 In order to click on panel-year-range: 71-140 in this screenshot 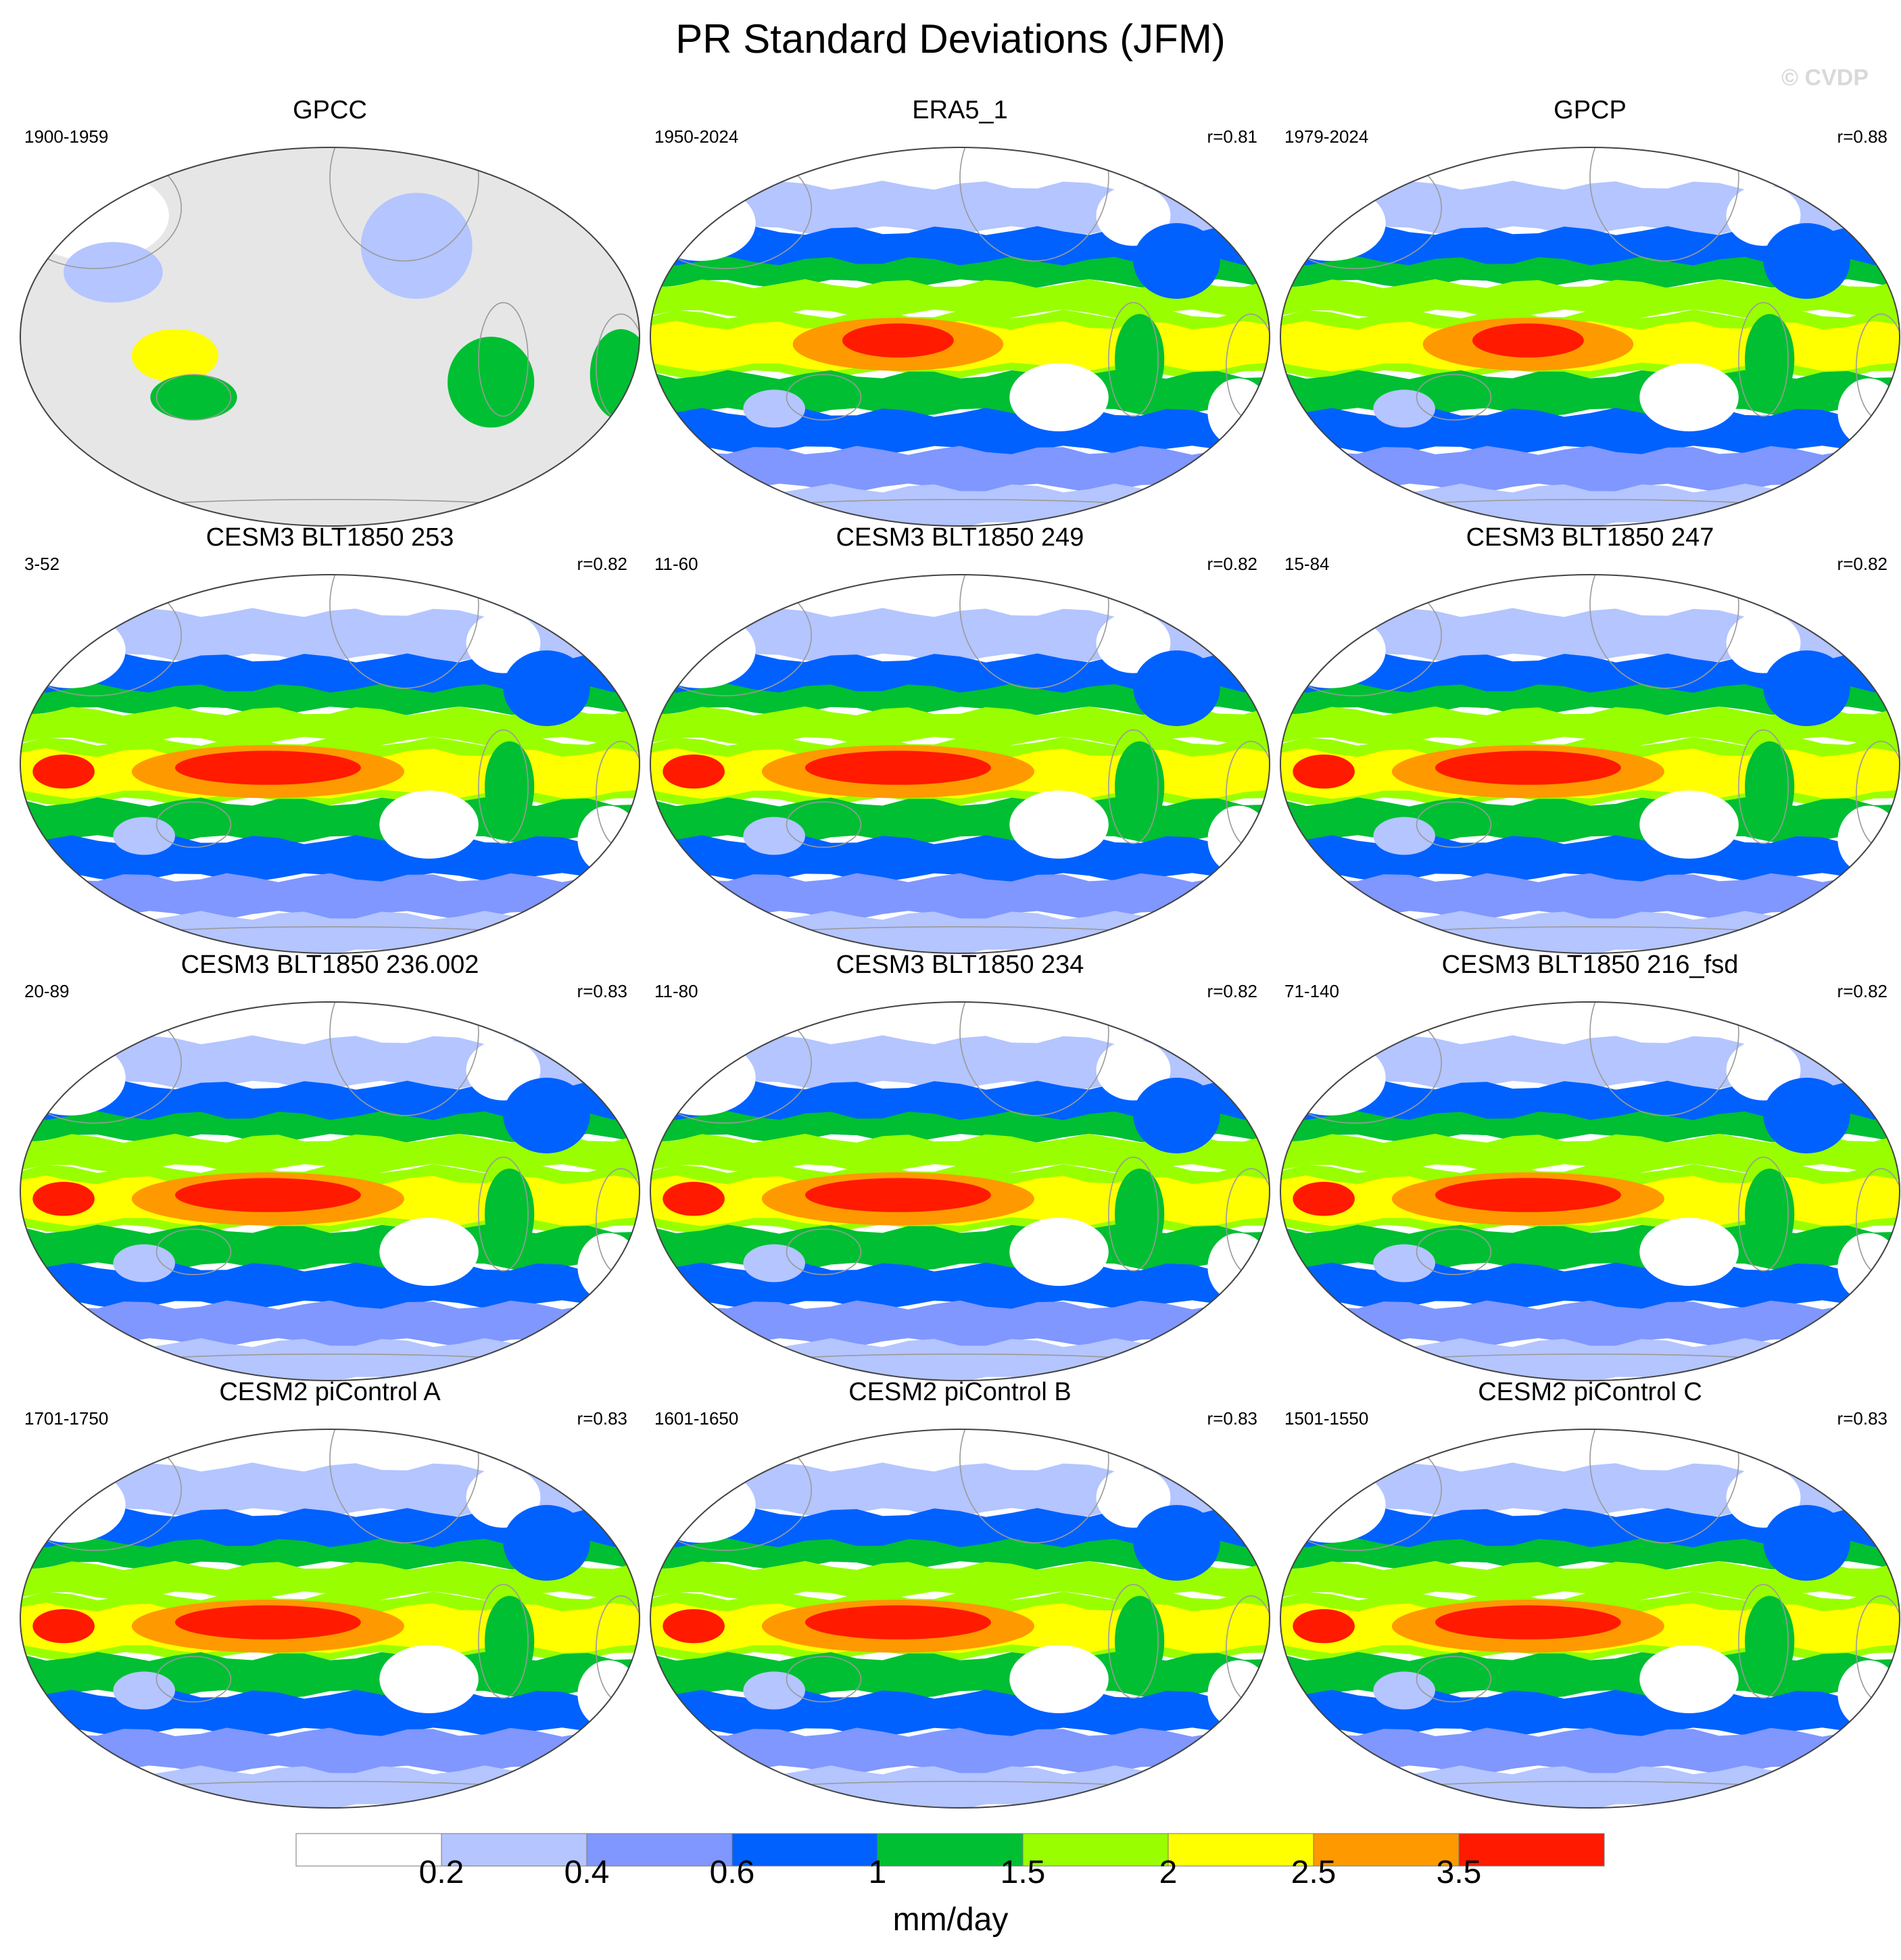, I will do `click(1311, 991)`.